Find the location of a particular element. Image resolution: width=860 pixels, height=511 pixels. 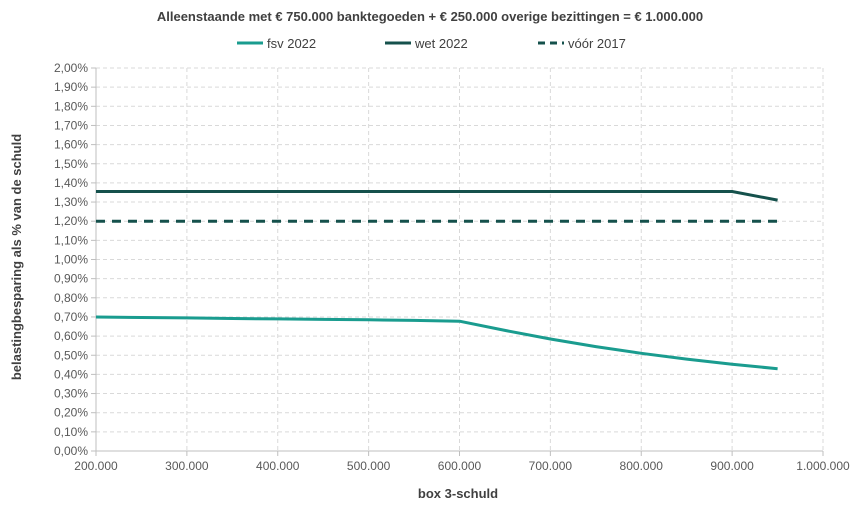

y-tick-label: 1,40% is located at coordinates (71, 183).